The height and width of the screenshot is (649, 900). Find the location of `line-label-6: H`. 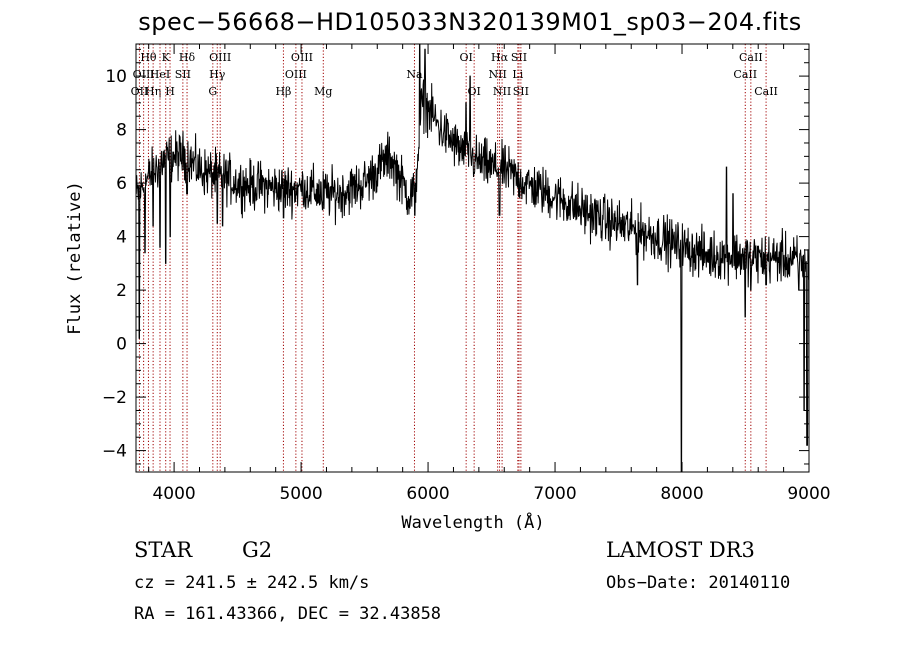

line-label-6: H is located at coordinates (170, 91).